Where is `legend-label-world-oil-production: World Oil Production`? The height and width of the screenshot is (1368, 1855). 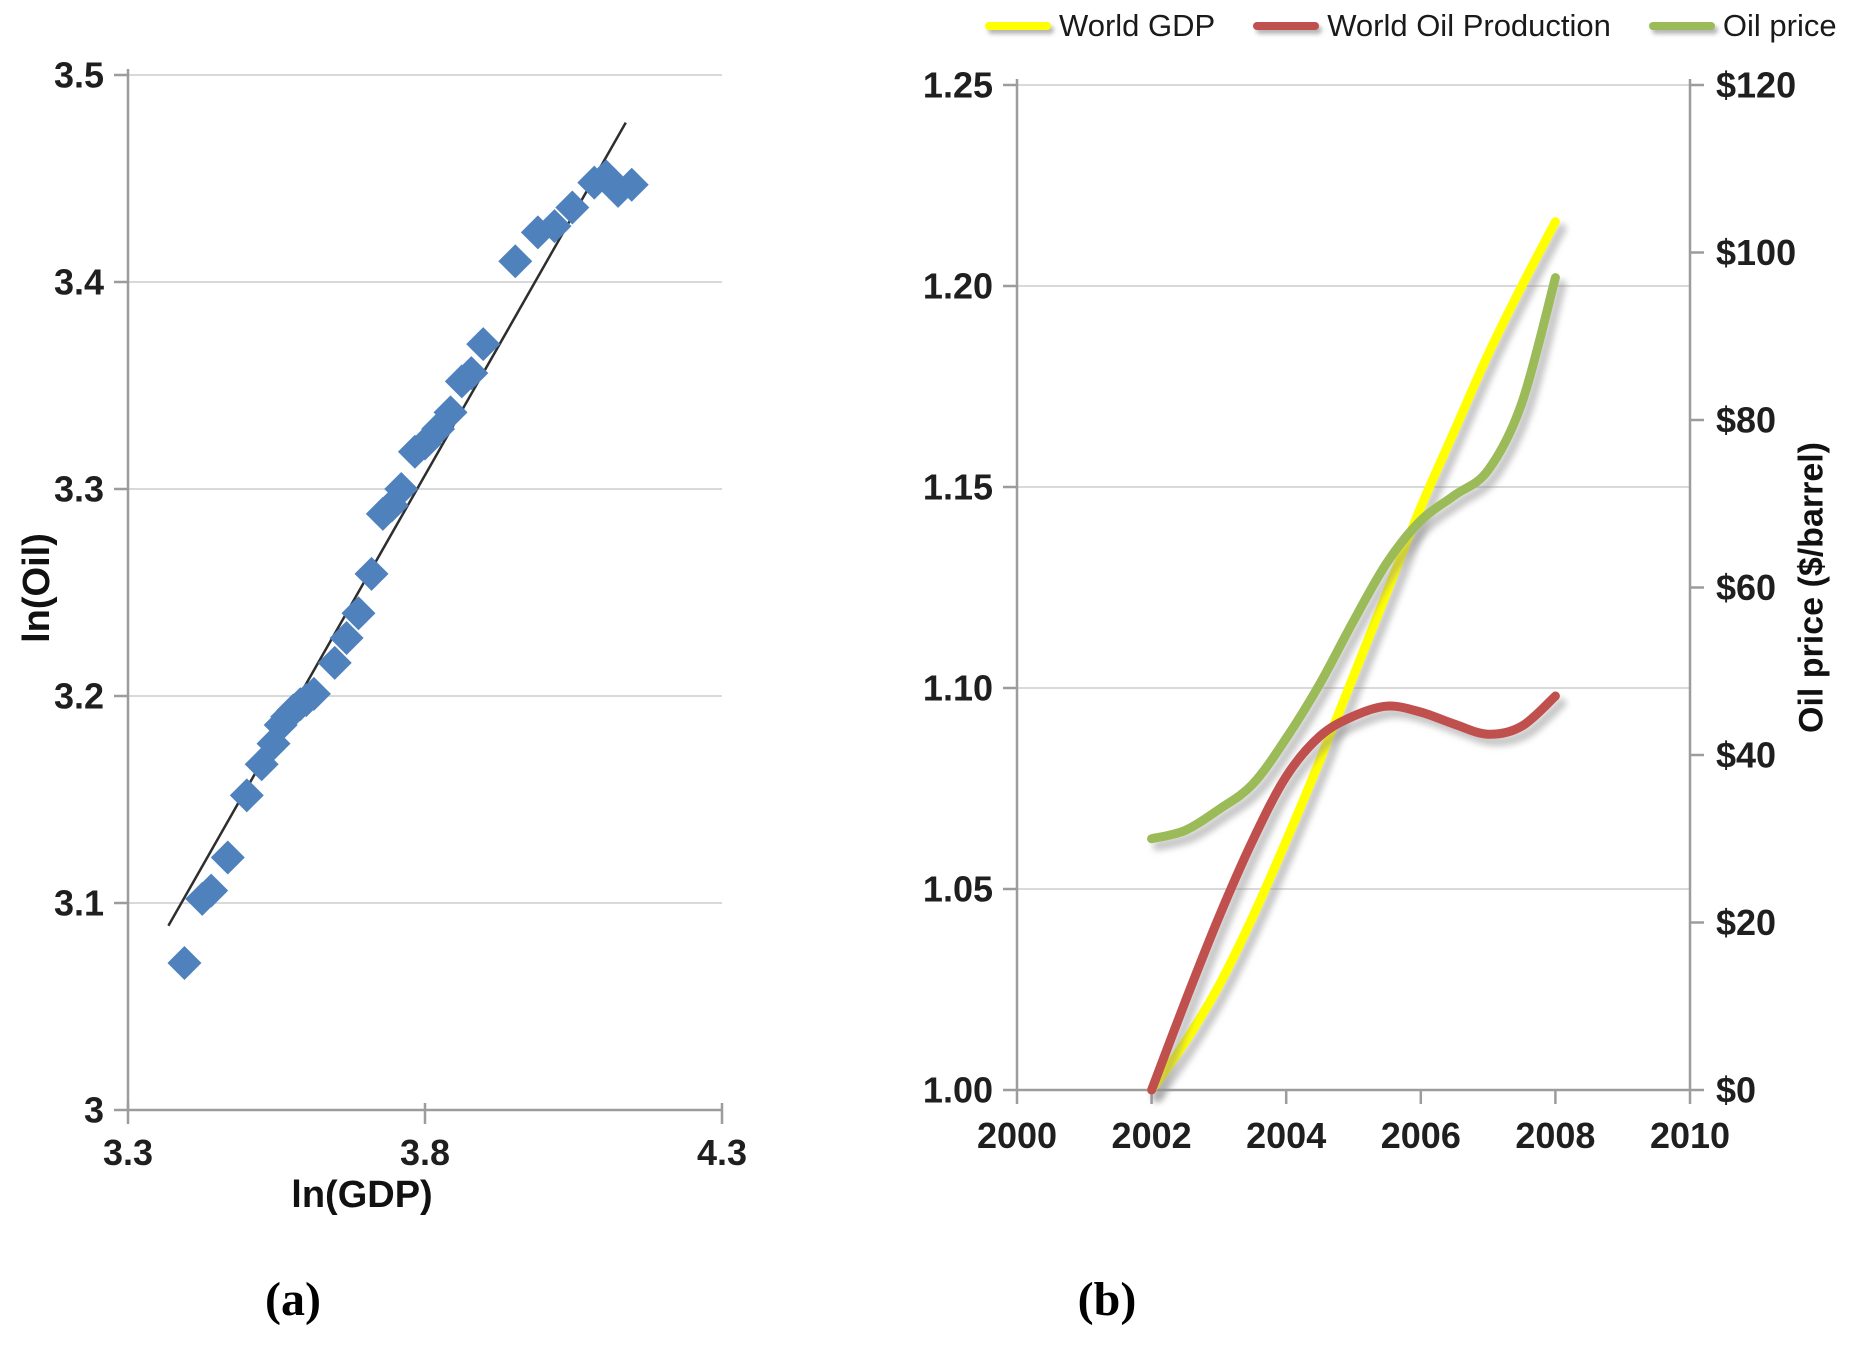 legend-label-world-oil-production: World Oil Production is located at coordinates (1469, 25).